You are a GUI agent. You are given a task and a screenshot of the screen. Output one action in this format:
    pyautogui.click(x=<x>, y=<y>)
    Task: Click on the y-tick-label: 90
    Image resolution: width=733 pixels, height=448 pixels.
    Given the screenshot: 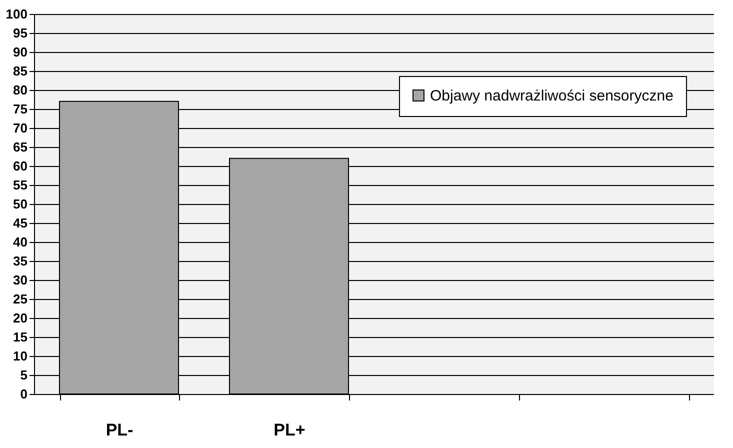 What is the action you would take?
    pyautogui.click(x=20, y=52)
    